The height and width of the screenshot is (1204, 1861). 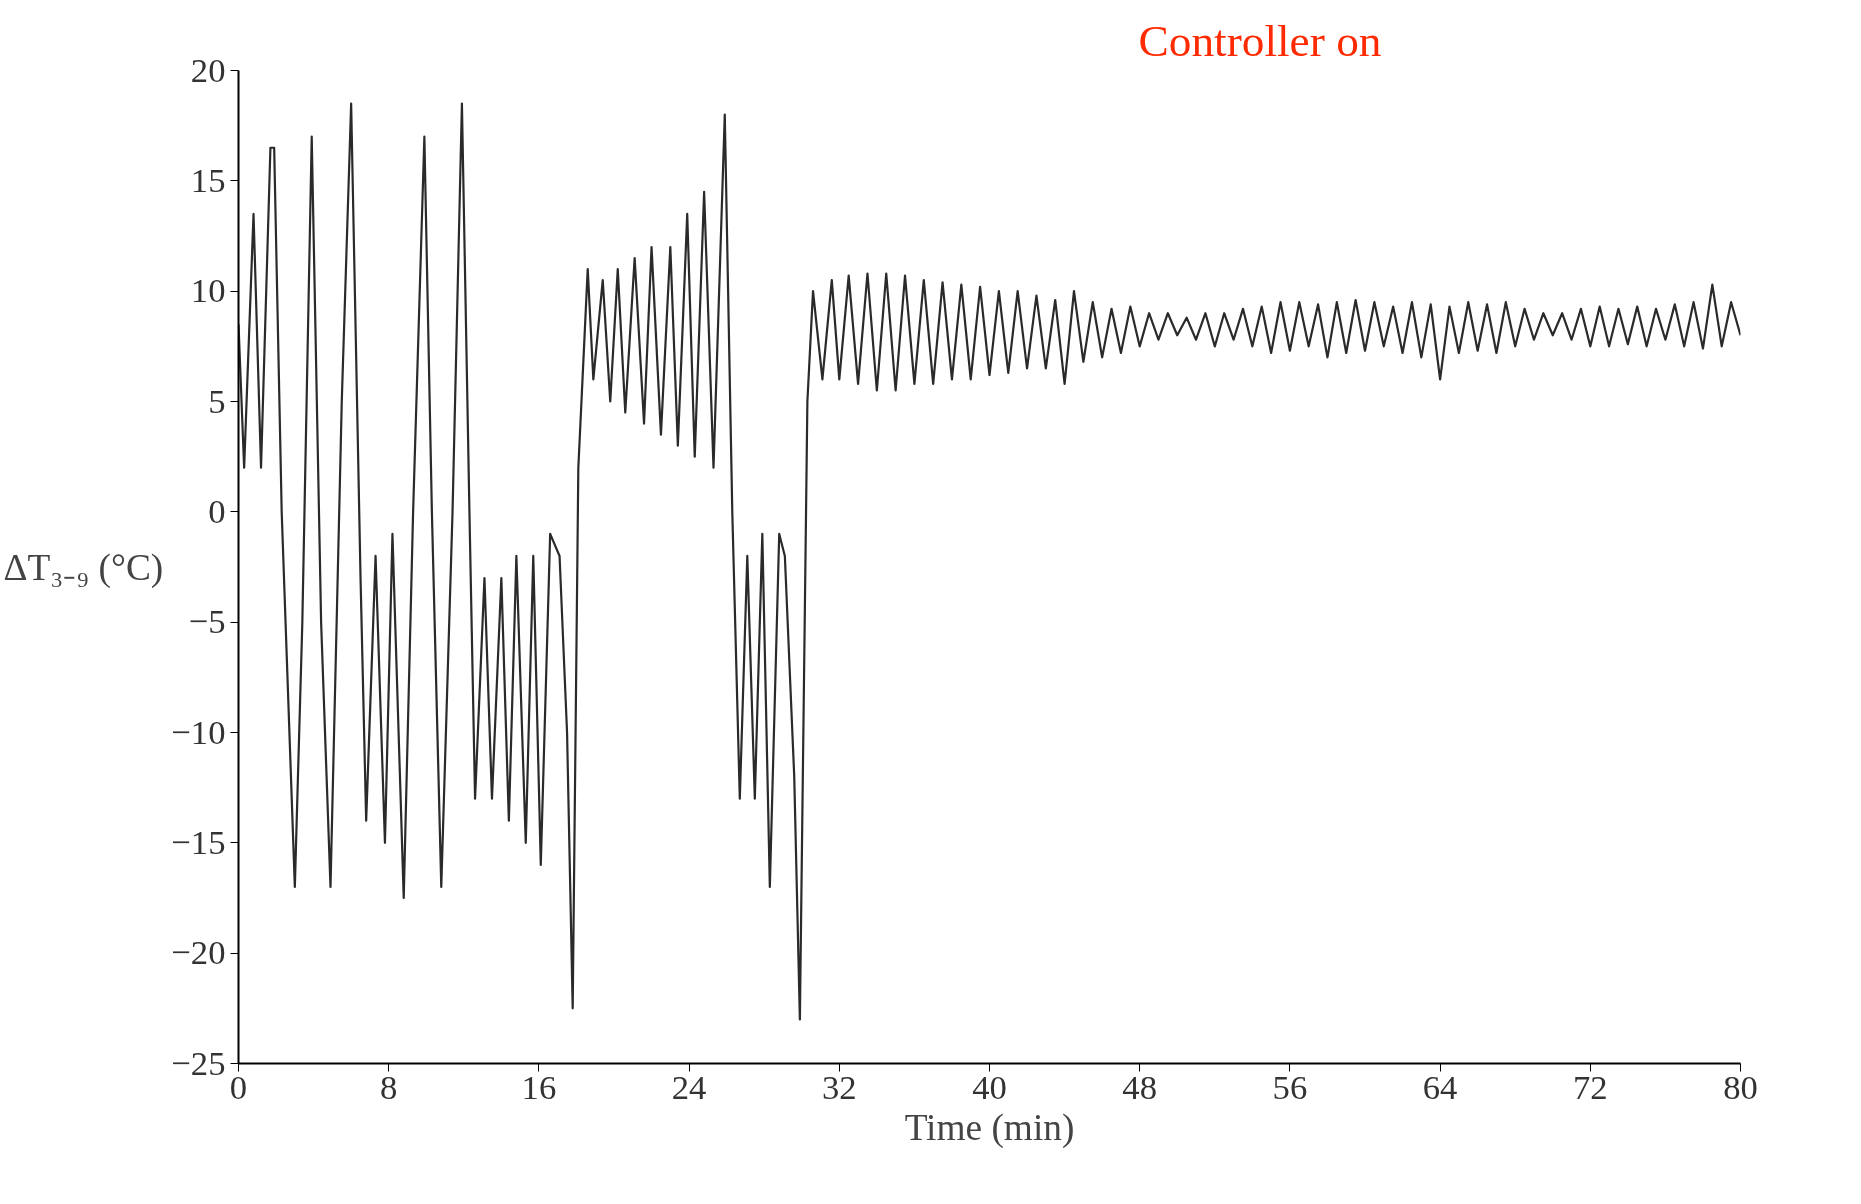 I want to click on x-tick-label: 80, so click(x=1740, y=1086).